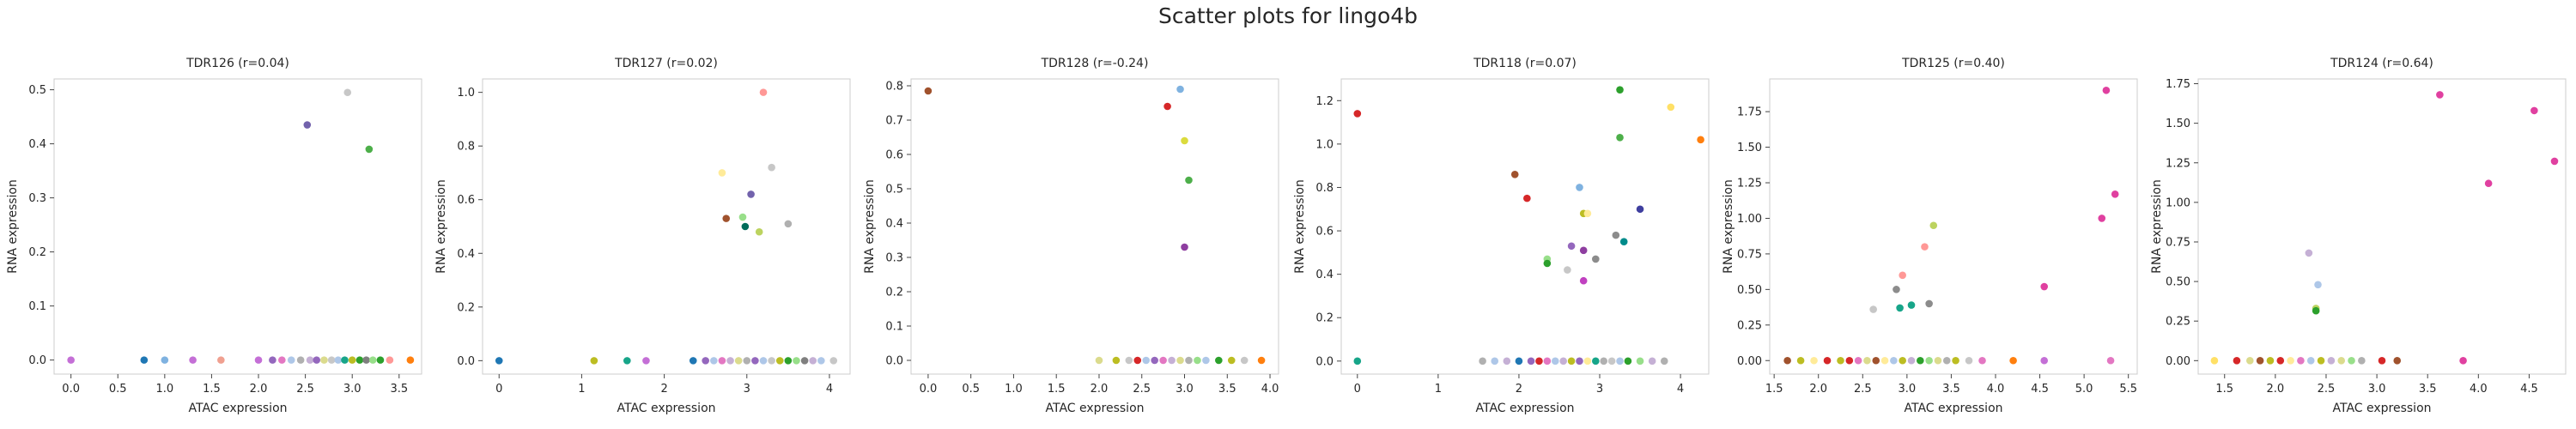 This screenshot has width=2576, height=429. What do you see at coordinates (1953, 64) in the screenshot?
I see `panel-title: TDR125 (r=0.40)` at bounding box center [1953, 64].